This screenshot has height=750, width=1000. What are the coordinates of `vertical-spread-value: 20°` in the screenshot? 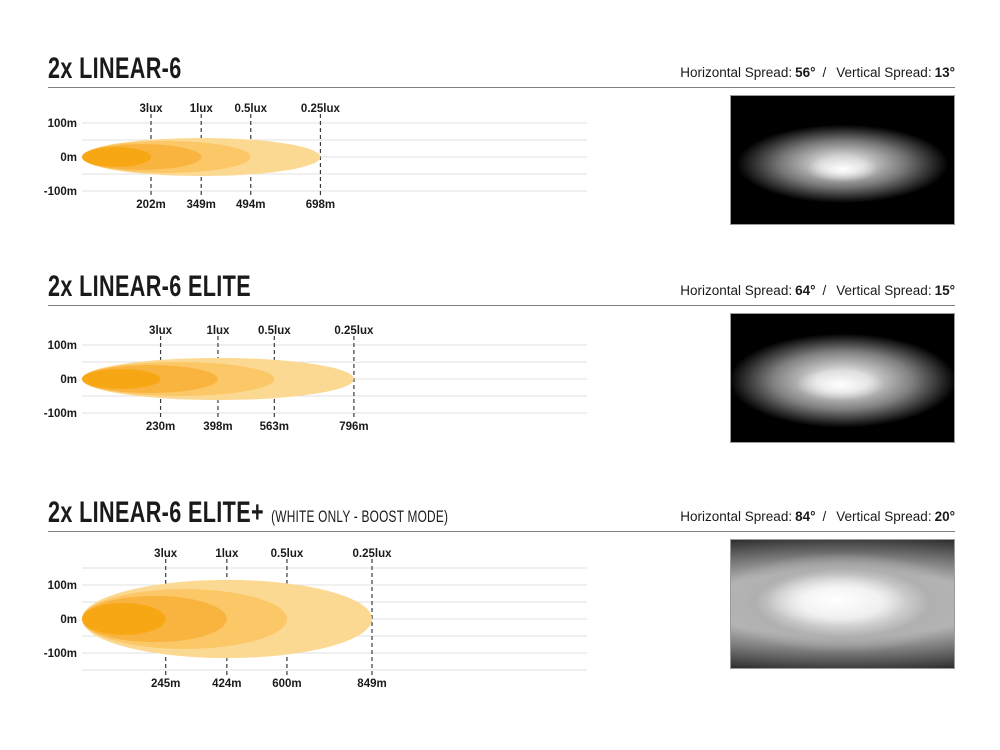 It's located at (944, 516).